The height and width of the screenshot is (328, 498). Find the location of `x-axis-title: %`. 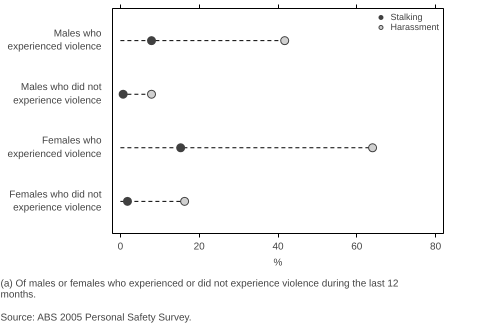

x-axis-title: % is located at coordinates (278, 263).